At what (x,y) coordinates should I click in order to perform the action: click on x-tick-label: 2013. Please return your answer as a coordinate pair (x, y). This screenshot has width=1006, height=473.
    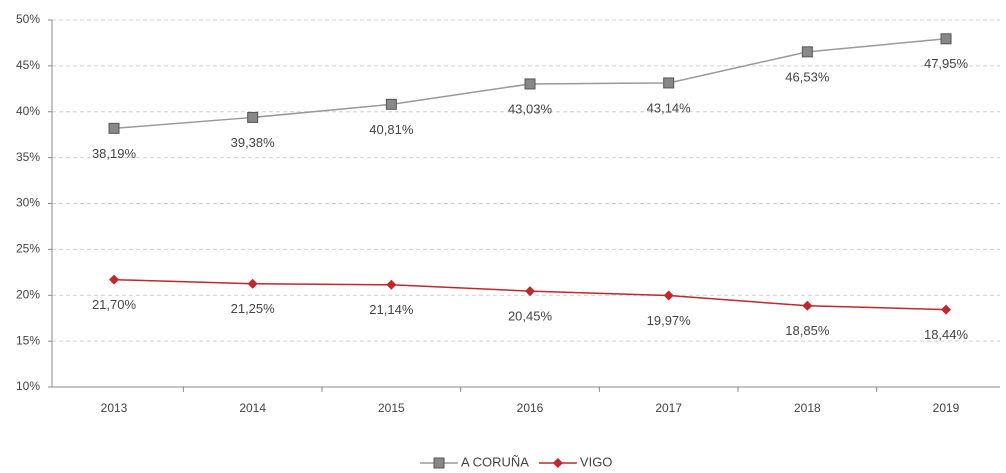
    Looking at the image, I should click on (114, 408).